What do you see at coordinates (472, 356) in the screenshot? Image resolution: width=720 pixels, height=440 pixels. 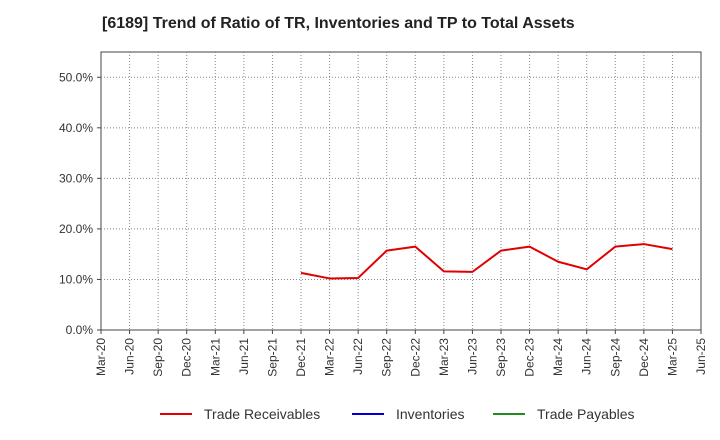 I see `x-tick-label: Jun-23` at bounding box center [472, 356].